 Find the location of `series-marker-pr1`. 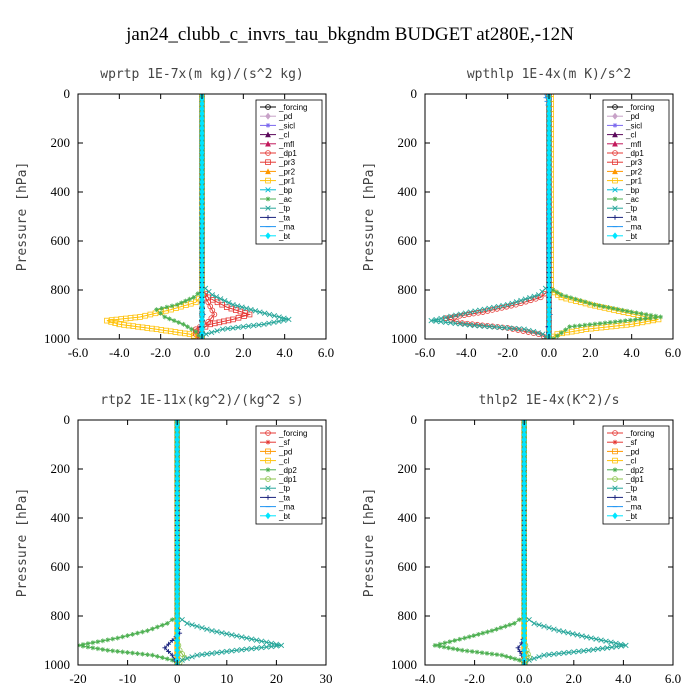

series-marker-pr1 is located at coordinates (115, 323).